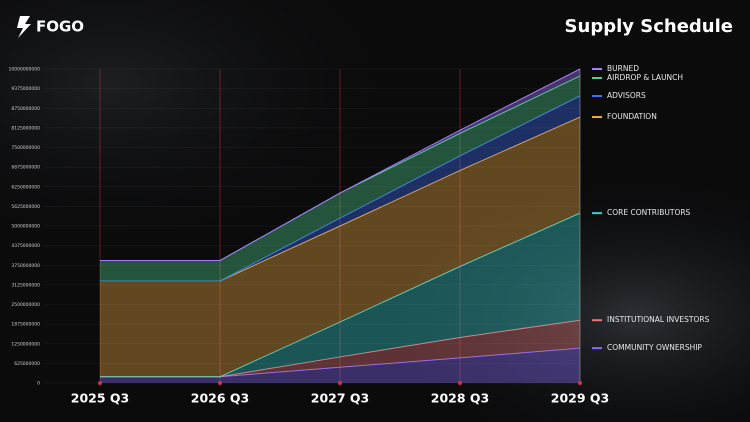  Describe the element at coordinates (658, 319) in the screenshot. I see `legend-label: INSTITUTIONAL INVESTORS` at that location.